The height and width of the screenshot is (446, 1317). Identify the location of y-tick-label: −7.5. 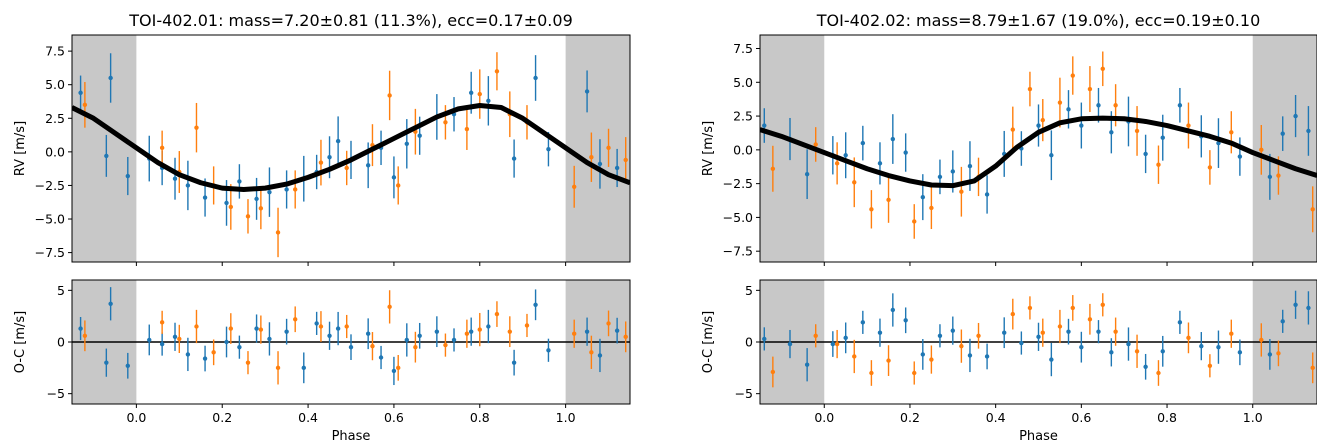
(738, 251).